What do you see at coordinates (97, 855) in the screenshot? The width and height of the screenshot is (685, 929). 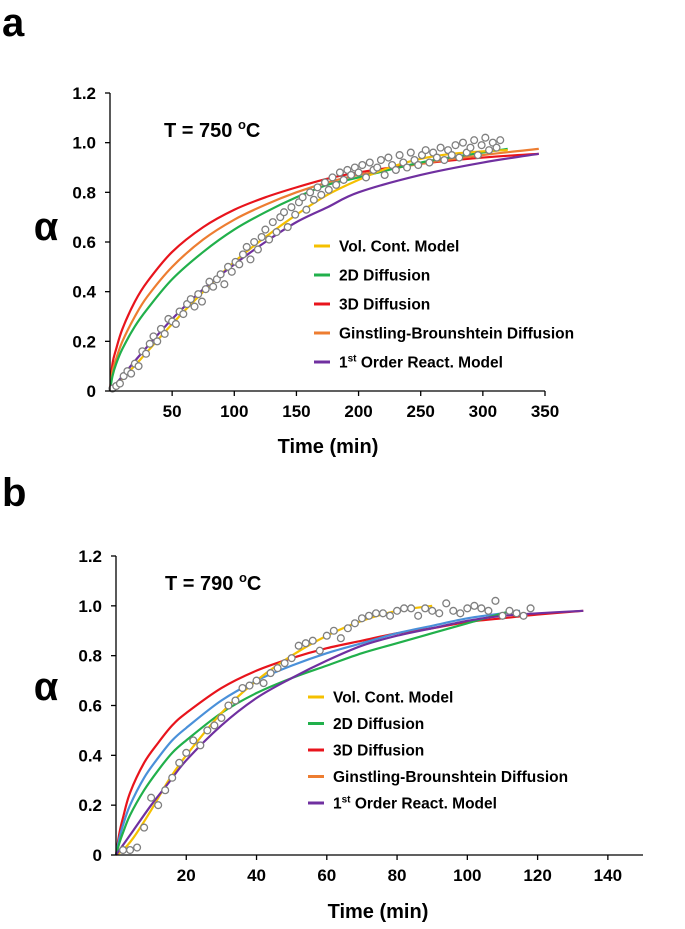 I see `panel-b-y-tick-label: 0` at bounding box center [97, 855].